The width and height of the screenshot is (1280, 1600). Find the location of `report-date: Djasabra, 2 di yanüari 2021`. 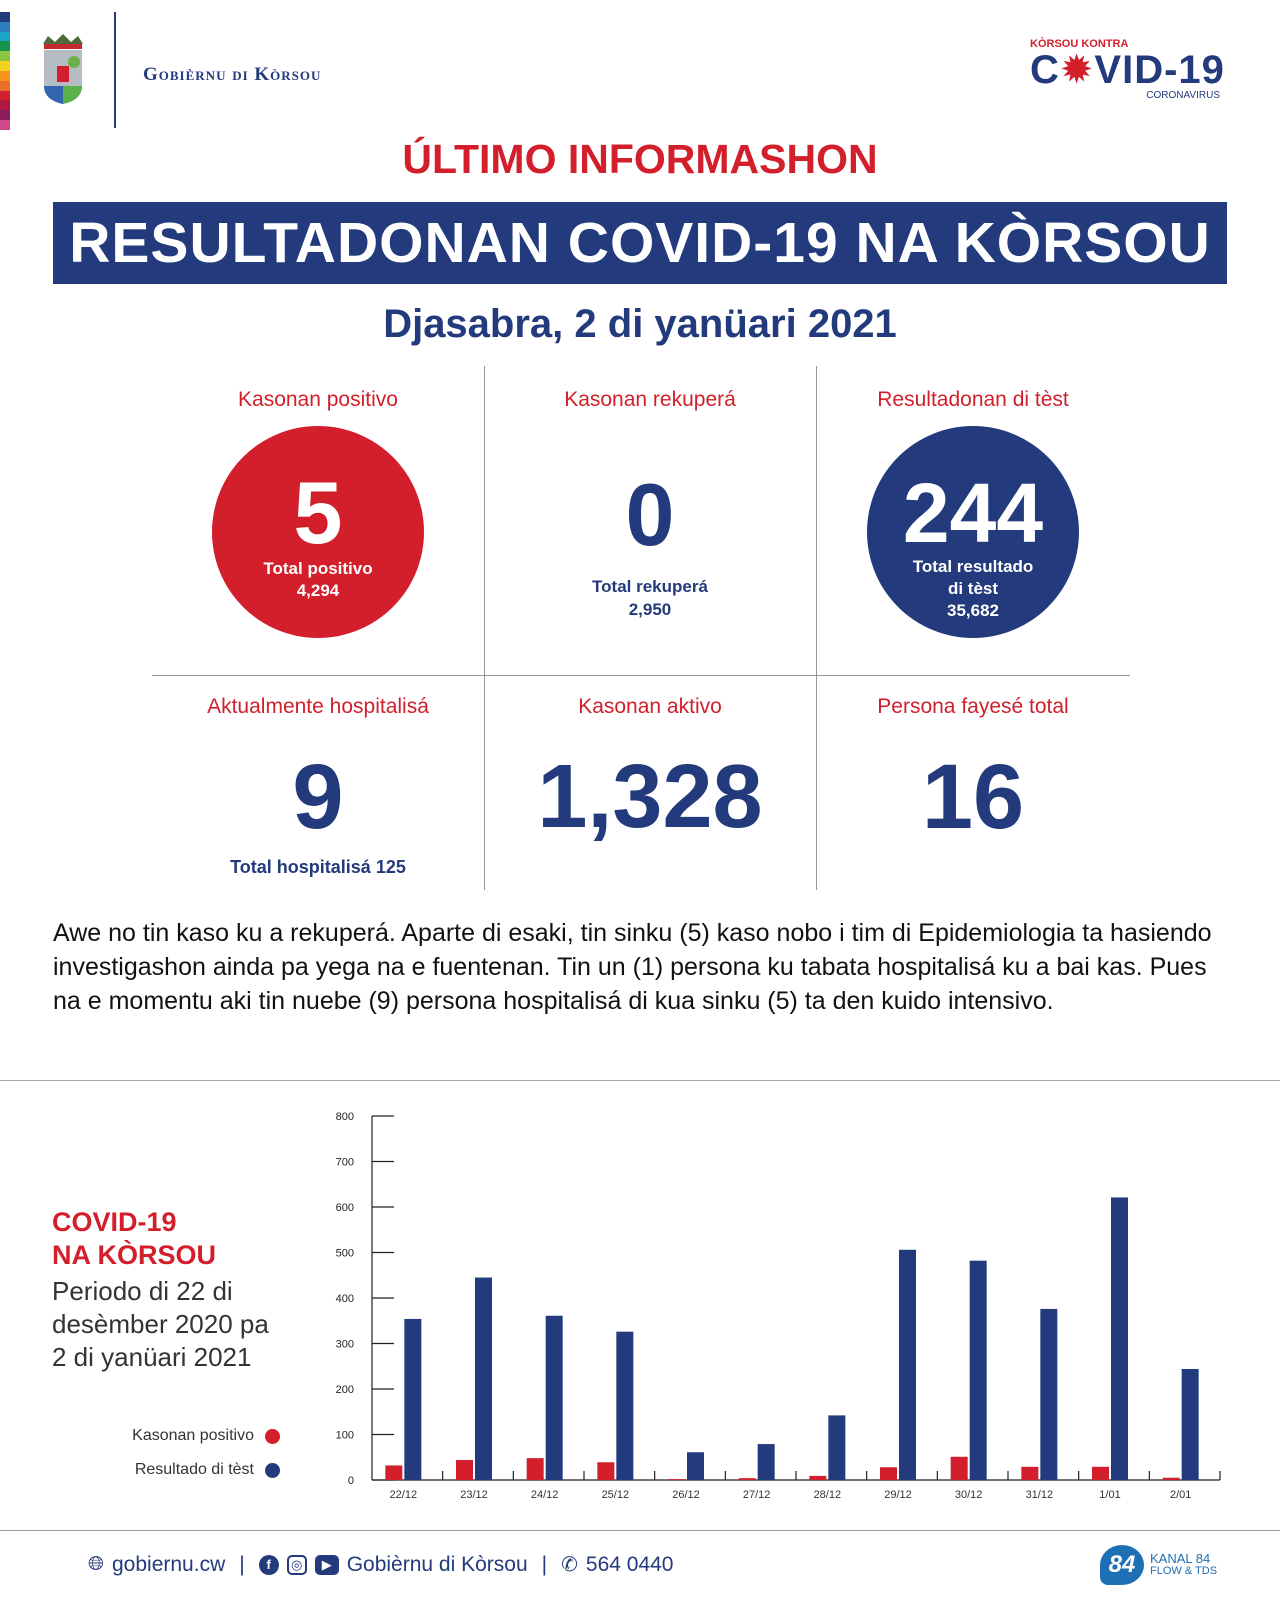

report-date: Djasabra, 2 di yanüari 2021 is located at coordinates (640, 324).